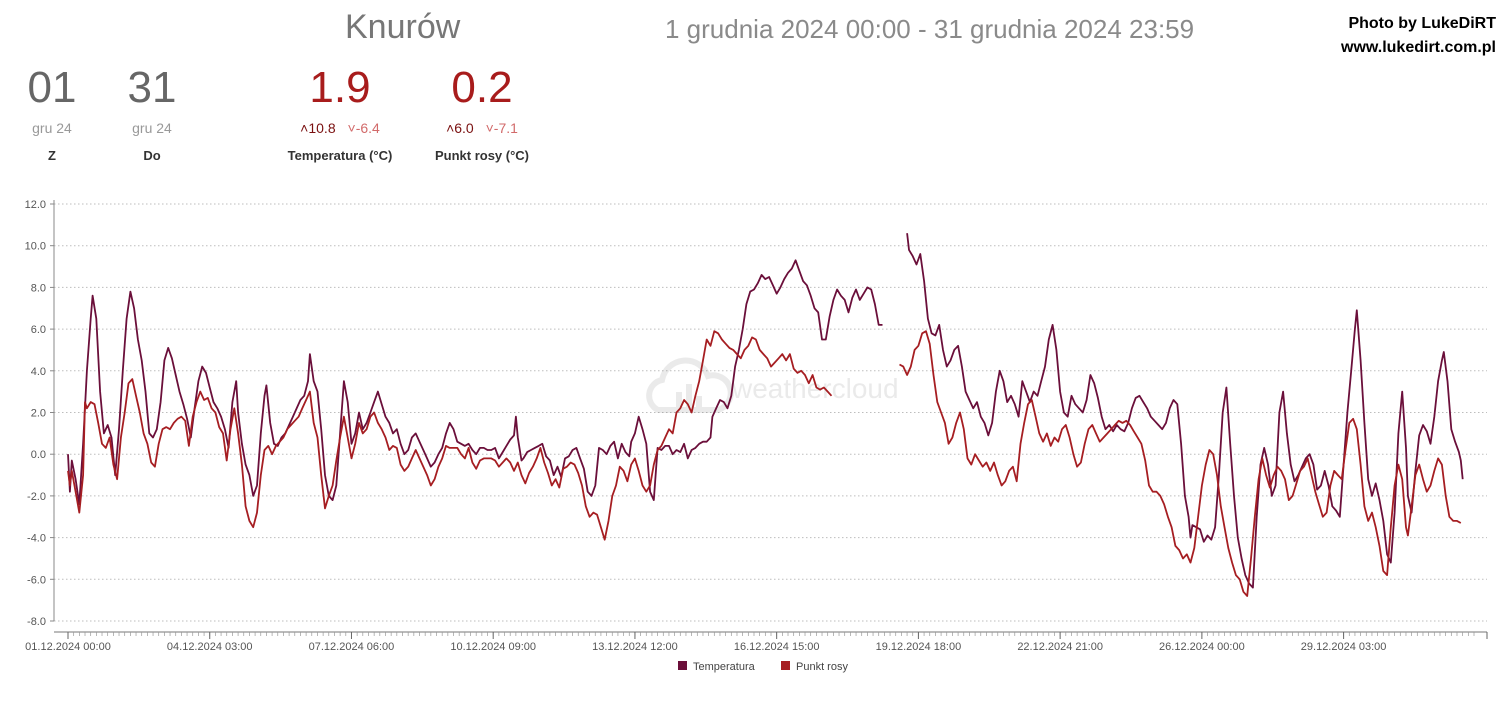 This screenshot has width=1507, height=706. Describe the element at coordinates (36, 539) in the screenshot. I see `y-tick-label: -4.0` at that location.